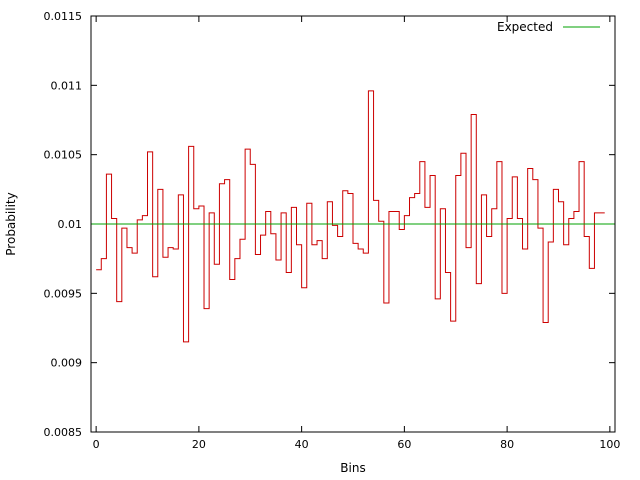  Describe the element at coordinates (302, 444) in the screenshot. I see `x-tick-label: 40` at that location.